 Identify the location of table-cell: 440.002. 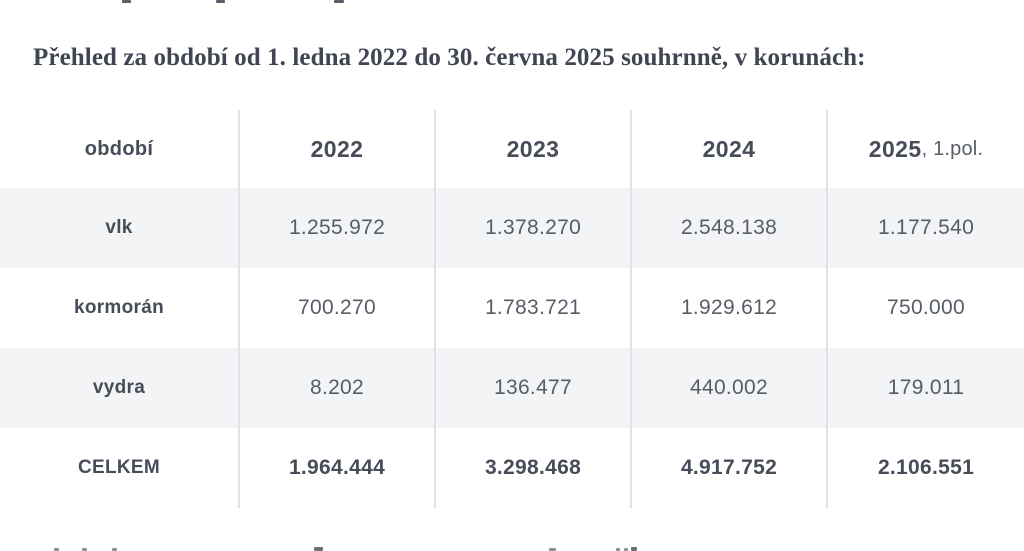
(728, 388).